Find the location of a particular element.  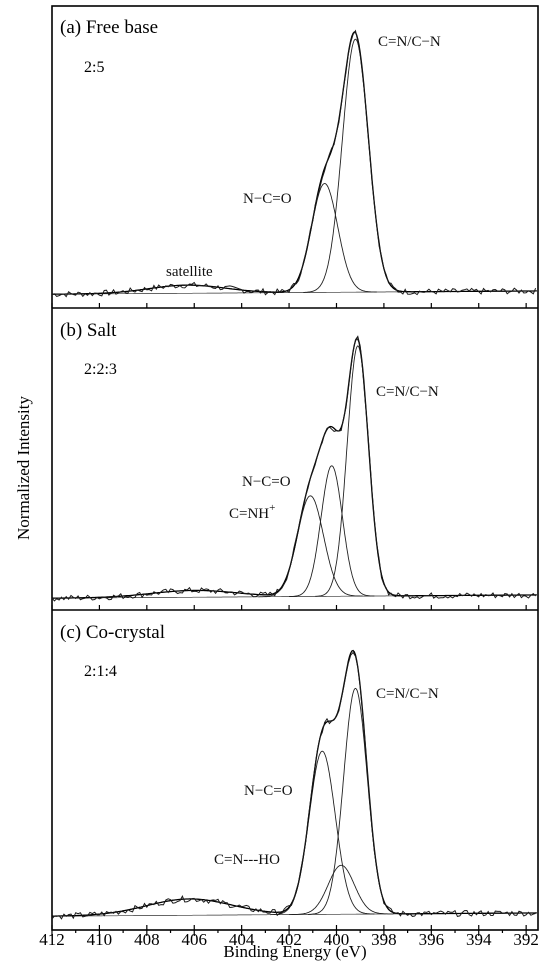

x-tick-label-396: 396 is located at coordinates (432, 939).